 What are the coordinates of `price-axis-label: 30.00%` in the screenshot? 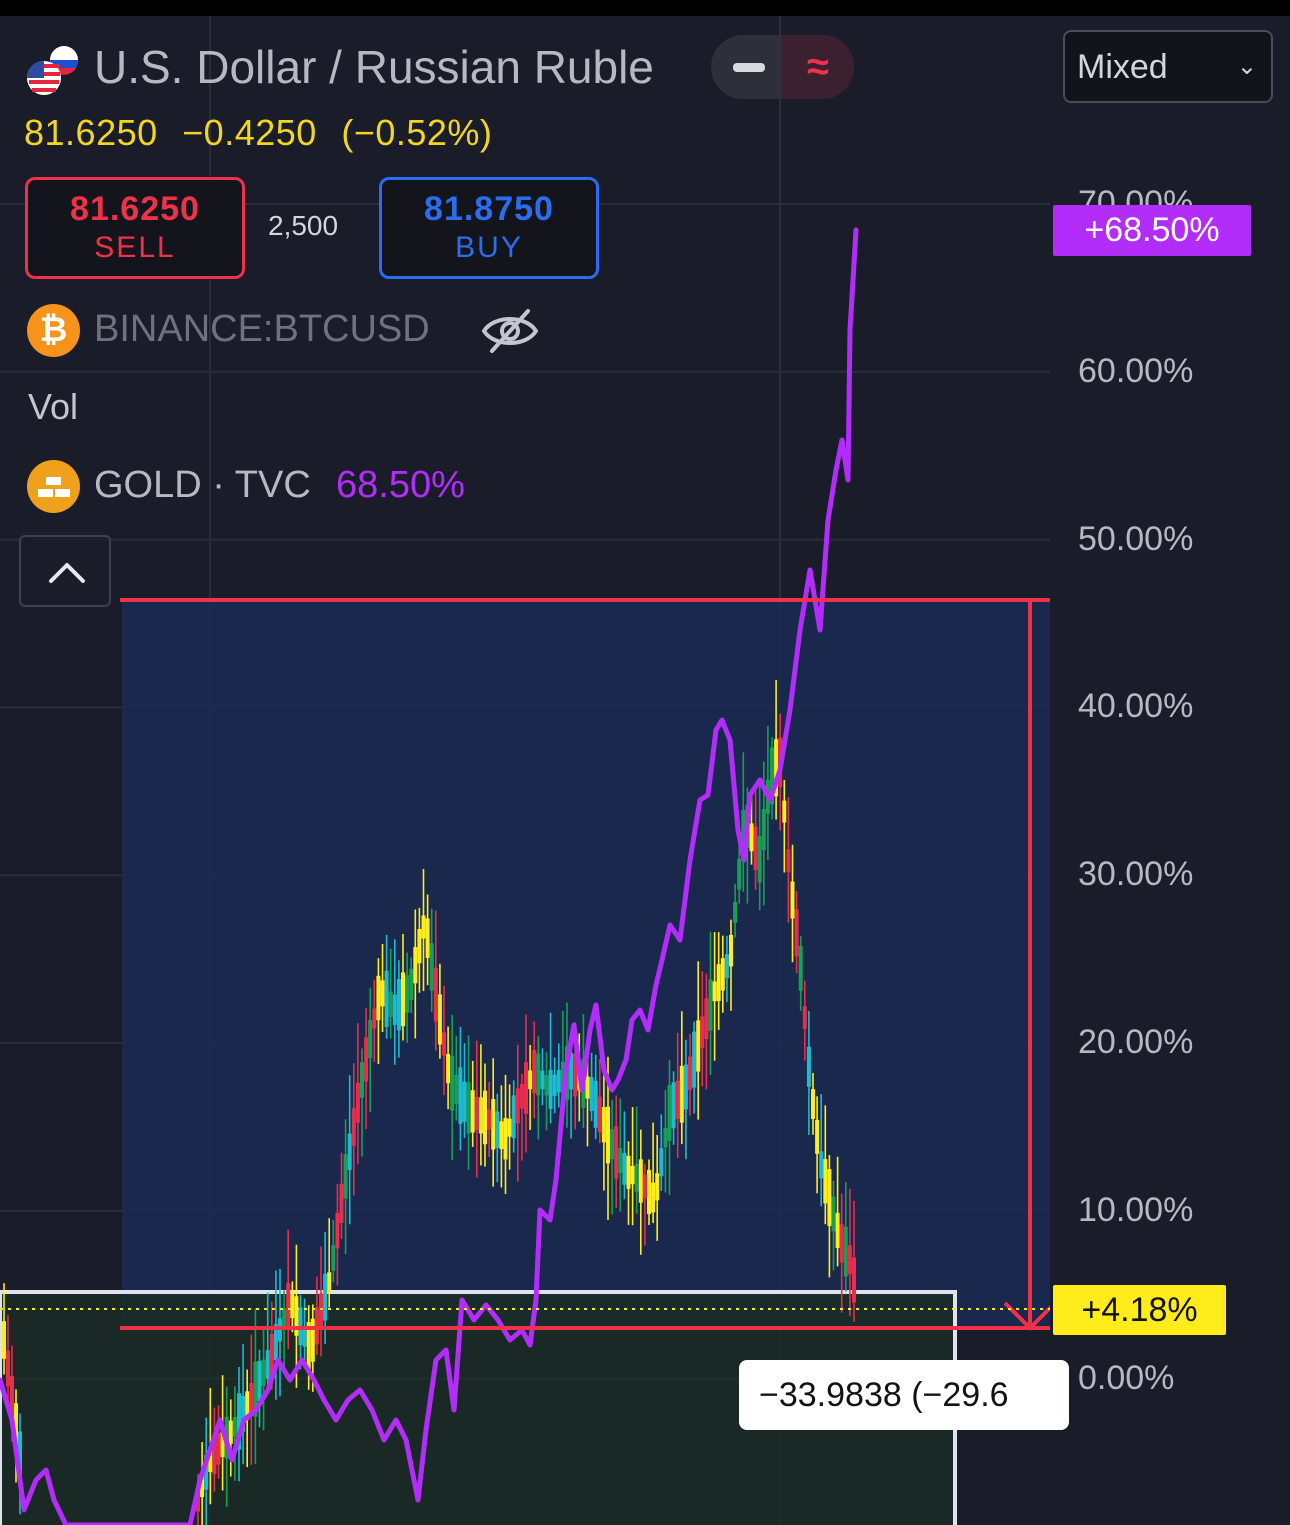 It's located at (1136, 874).